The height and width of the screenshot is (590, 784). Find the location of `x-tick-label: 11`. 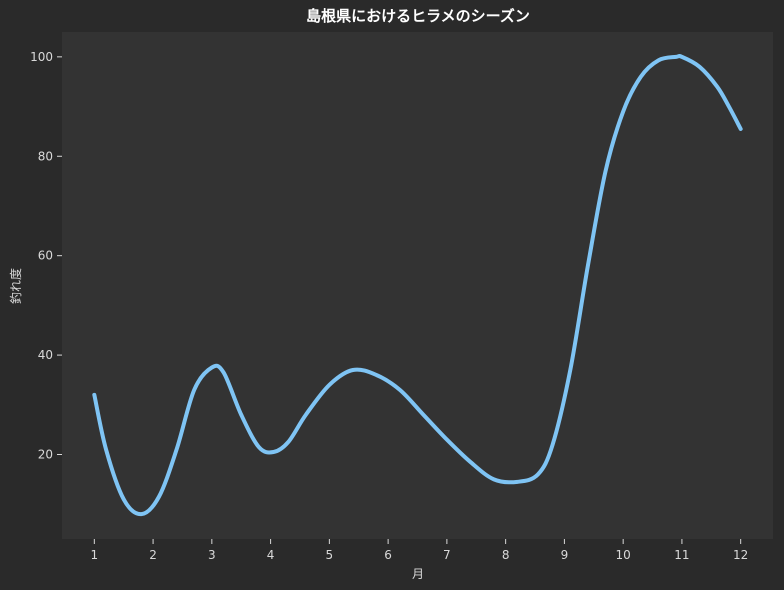

x-tick-label: 11 is located at coordinates (681, 555).